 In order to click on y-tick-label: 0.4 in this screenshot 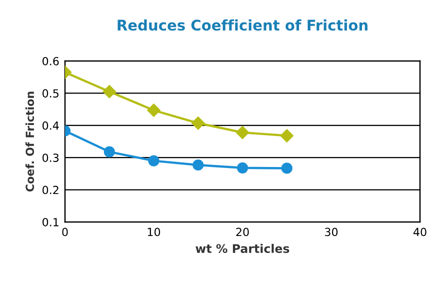, I will do `click(50, 125)`.